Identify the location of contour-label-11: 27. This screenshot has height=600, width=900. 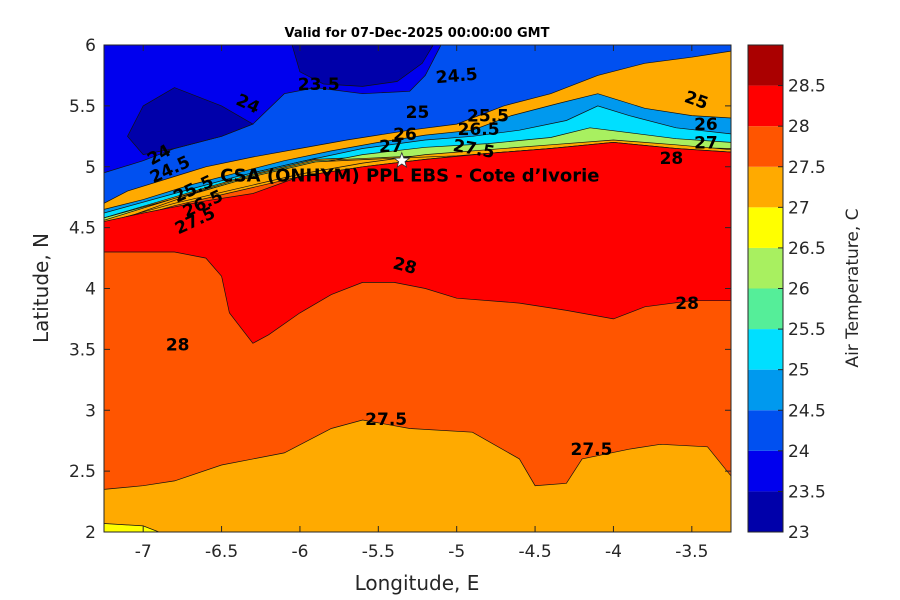
(706, 143).